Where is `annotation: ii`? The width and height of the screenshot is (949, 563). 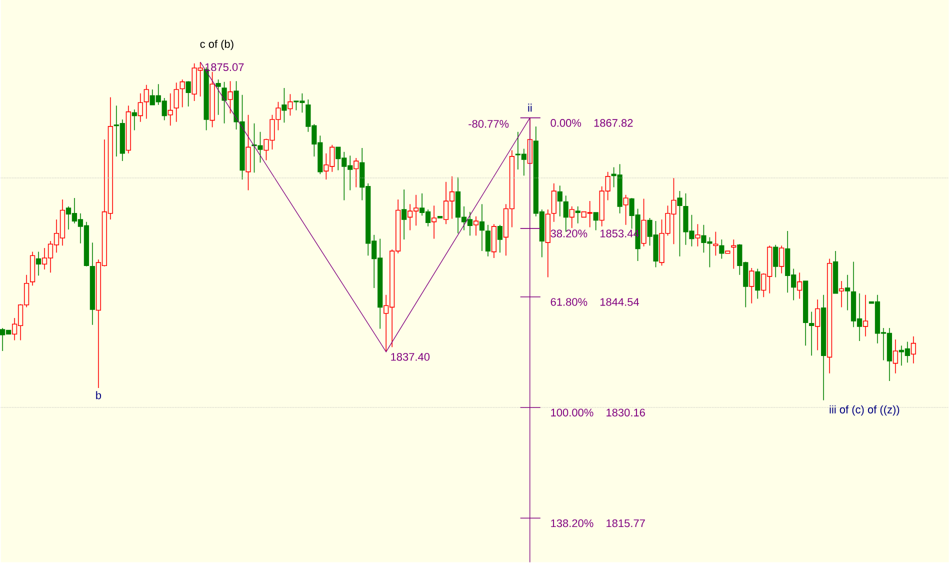
annotation: ii is located at coordinates (530, 108).